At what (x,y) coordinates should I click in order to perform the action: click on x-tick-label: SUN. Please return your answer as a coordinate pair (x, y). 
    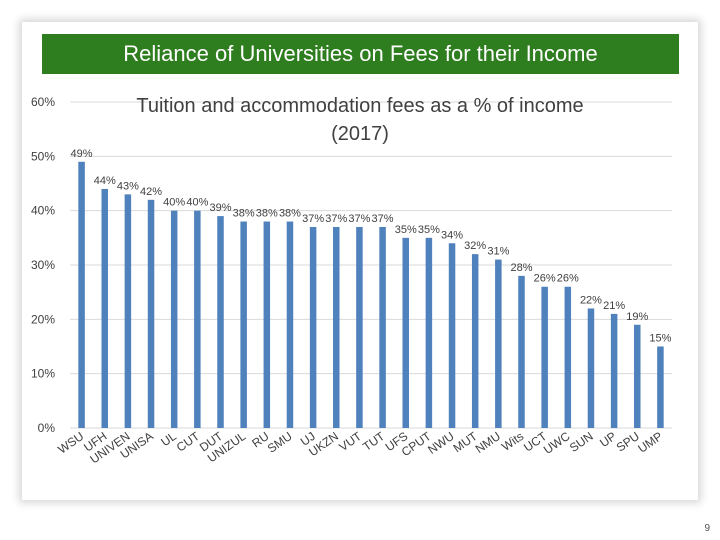
    Looking at the image, I should click on (581, 442).